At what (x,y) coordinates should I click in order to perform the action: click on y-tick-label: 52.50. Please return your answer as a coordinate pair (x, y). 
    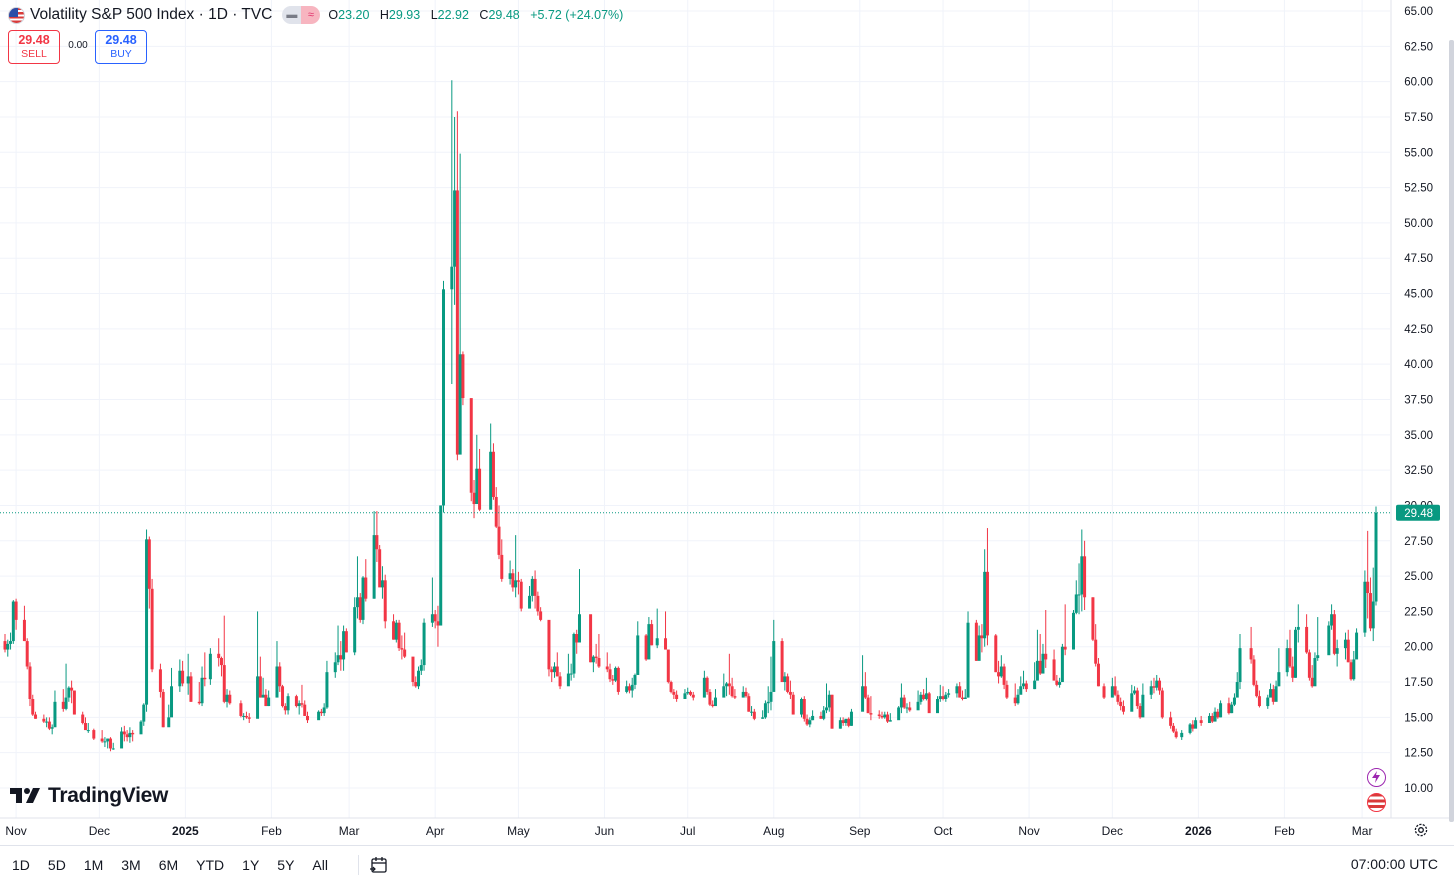
    Looking at the image, I should click on (1418, 189).